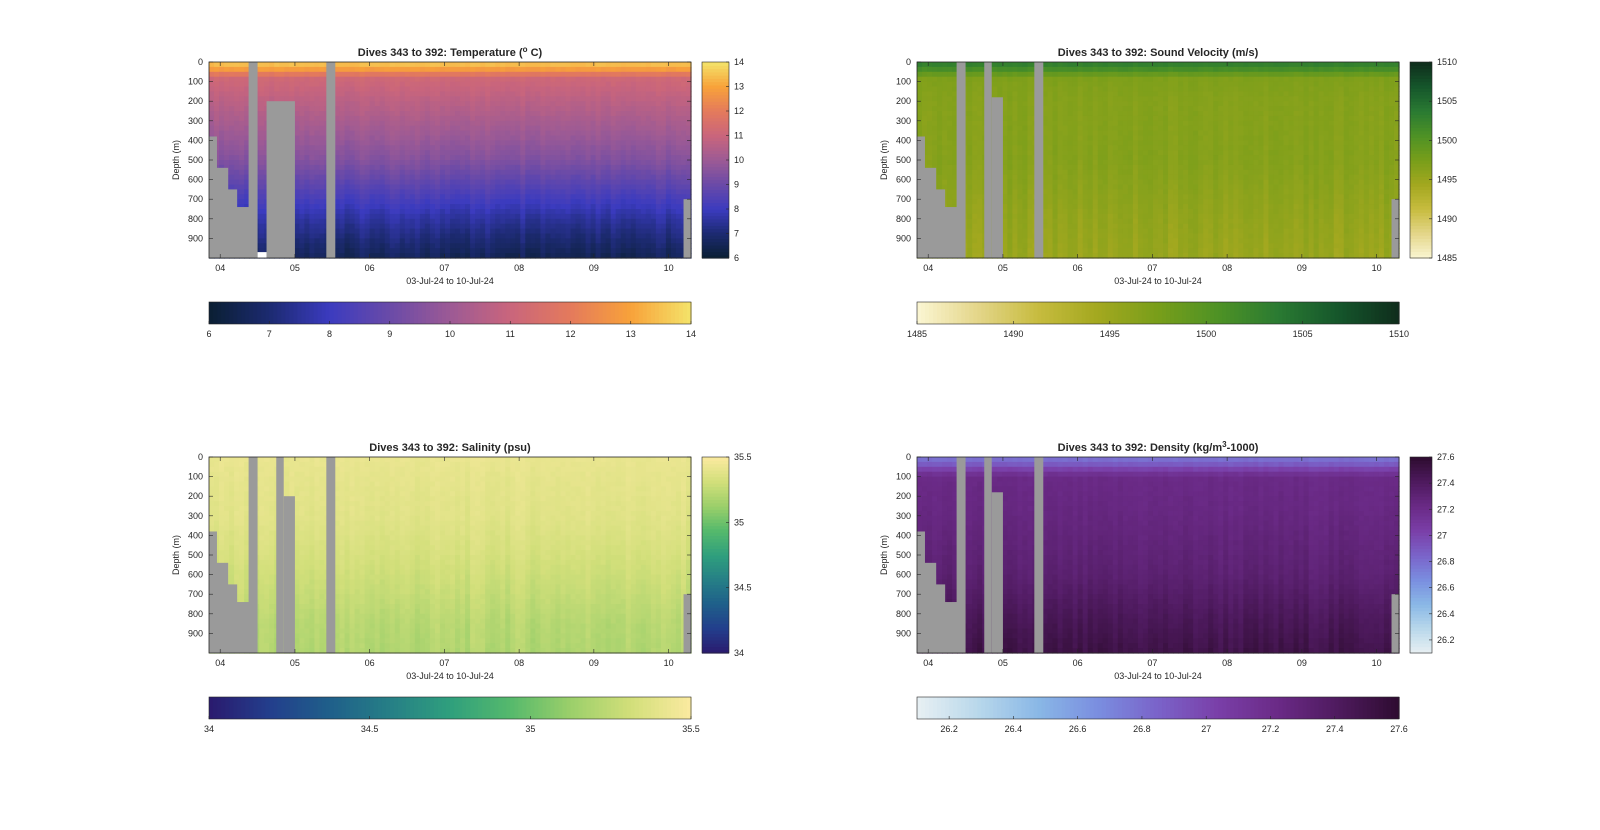  What do you see at coordinates (220, 268) in the screenshot?
I see `x-tick-label: 04` at bounding box center [220, 268].